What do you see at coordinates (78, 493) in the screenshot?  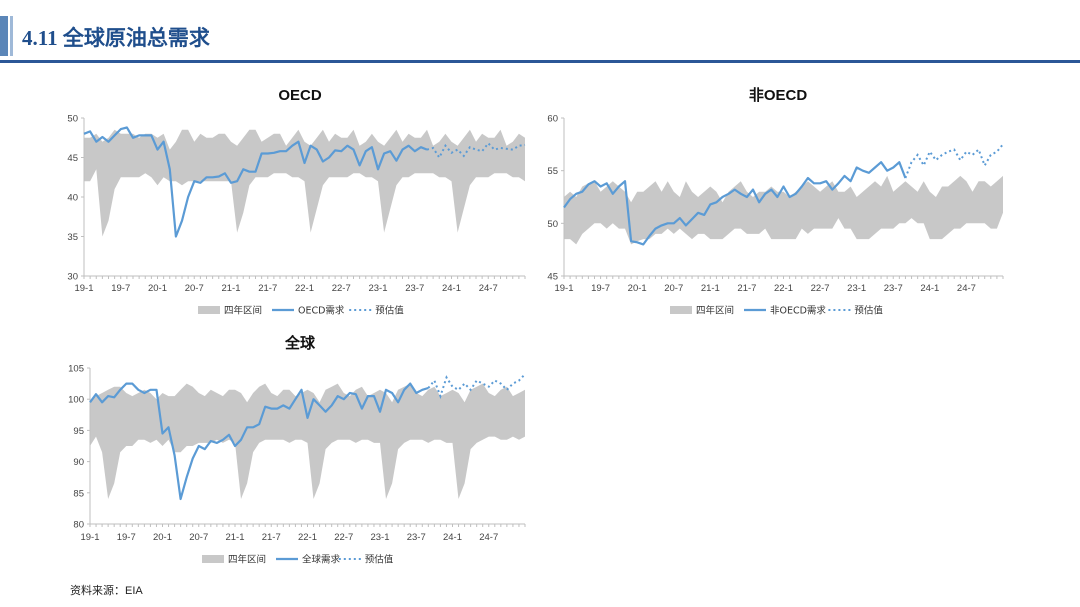 I see `y-tick-label: 85` at bounding box center [78, 493].